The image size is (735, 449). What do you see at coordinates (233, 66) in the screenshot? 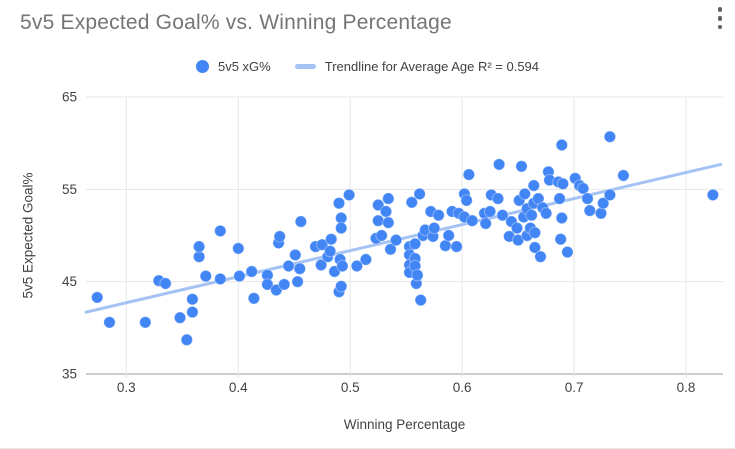
I see `legend-item-series: 5v5 xG%` at bounding box center [233, 66].